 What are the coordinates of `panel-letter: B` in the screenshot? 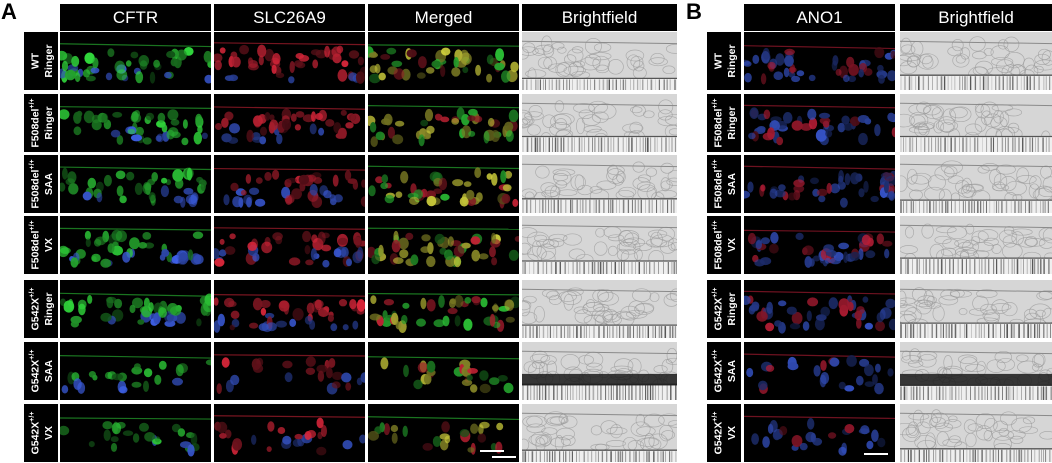 It's located at (694, 12).